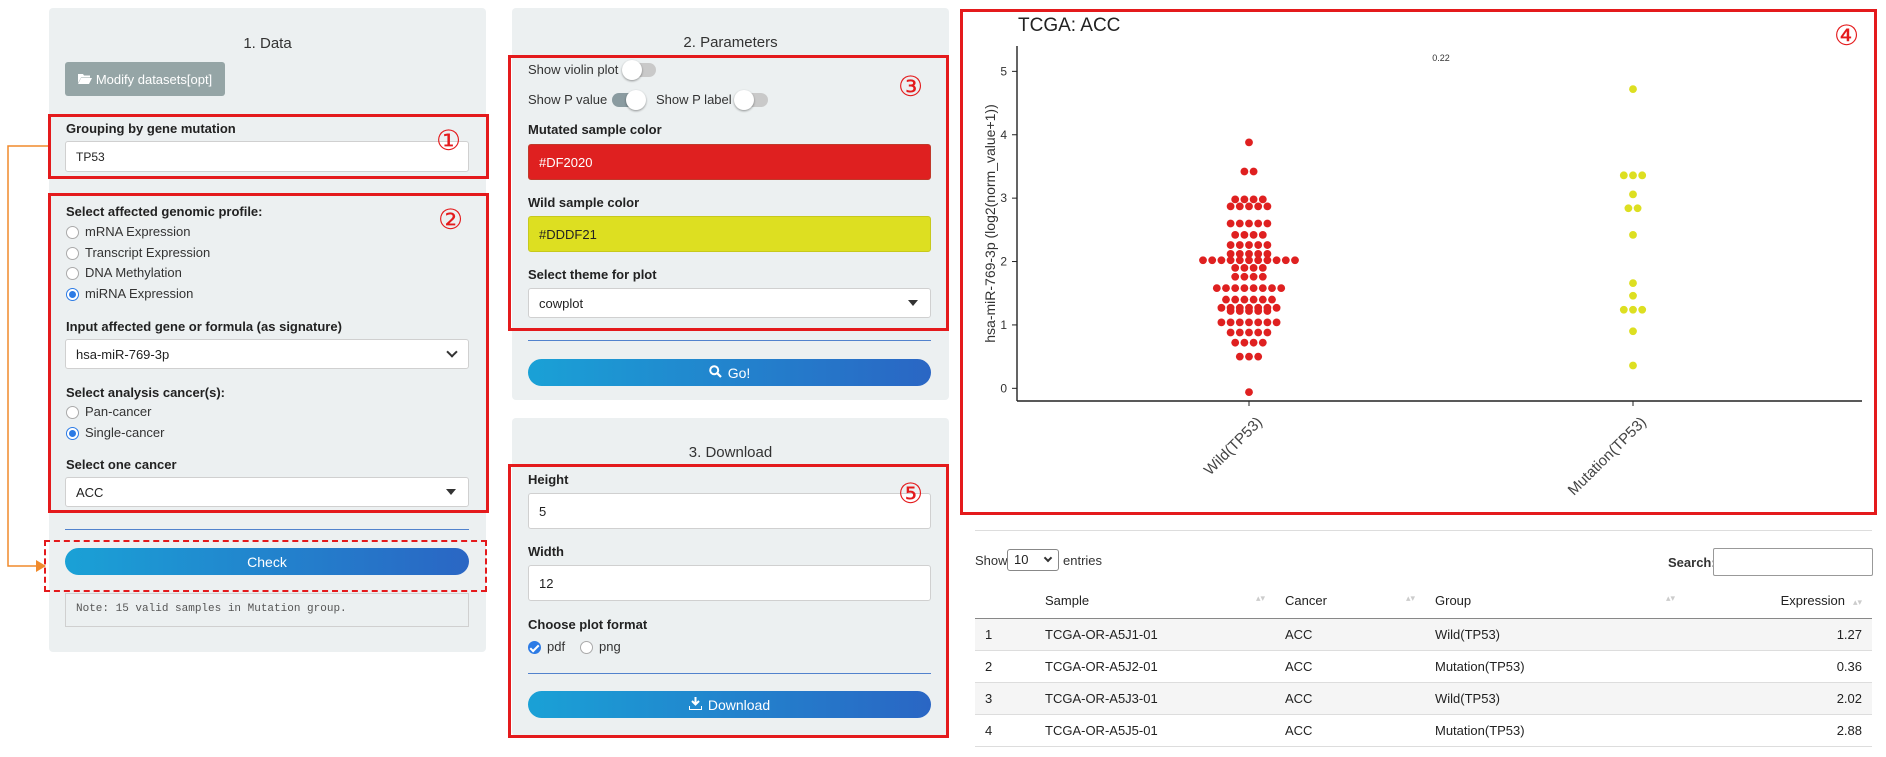 This screenshot has height=757, width=1886. I want to click on column-header: Group ▴▾, so click(1555, 601).